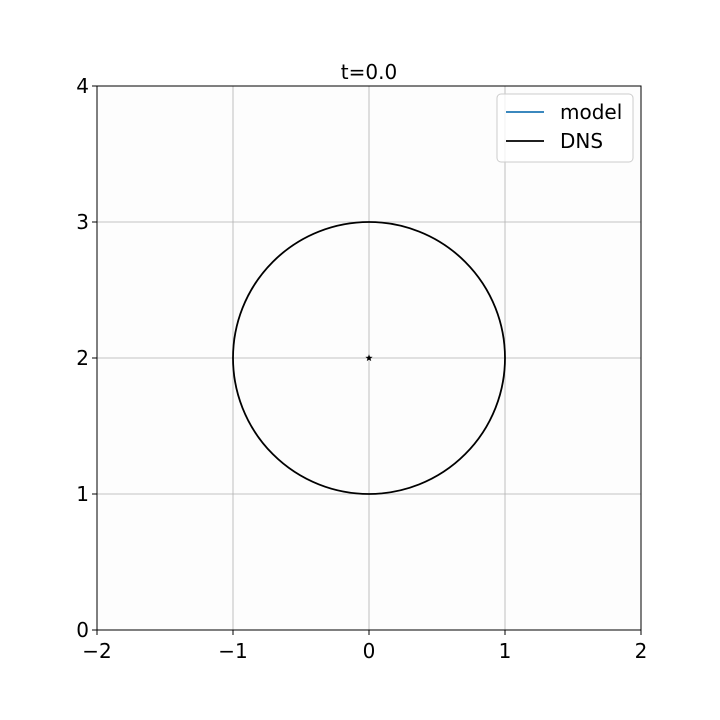 The width and height of the screenshot is (720, 720). Describe the element at coordinates (505, 651) in the screenshot. I see `x-tick-label: 1` at that location.